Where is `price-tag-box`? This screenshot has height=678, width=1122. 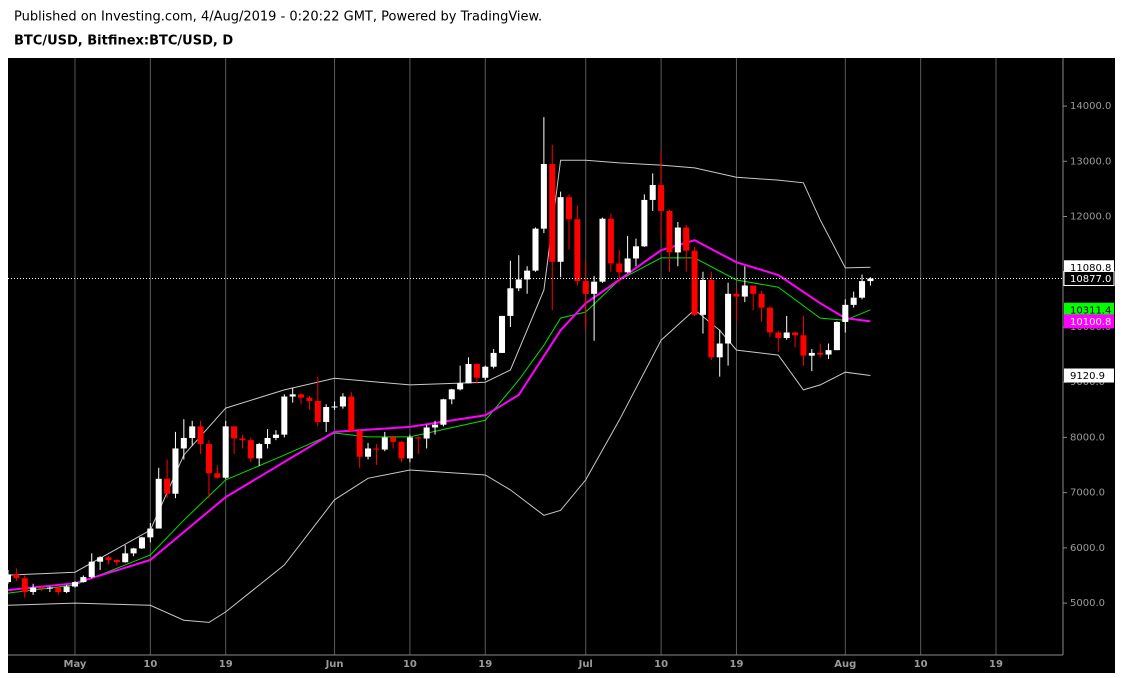 price-tag-box is located at coordinates (1089, 267).